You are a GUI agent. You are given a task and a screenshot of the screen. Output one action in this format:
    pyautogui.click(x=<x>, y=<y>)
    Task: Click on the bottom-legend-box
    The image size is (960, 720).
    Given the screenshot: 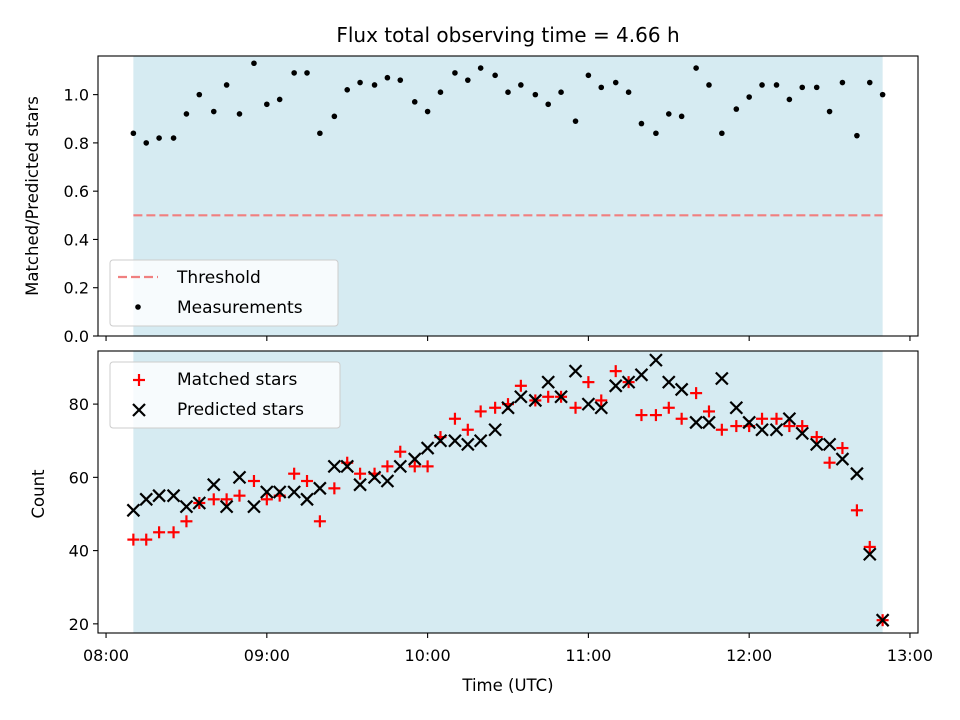 What is the action you would take?
    pyautogui.click(x=225, y=395)
    